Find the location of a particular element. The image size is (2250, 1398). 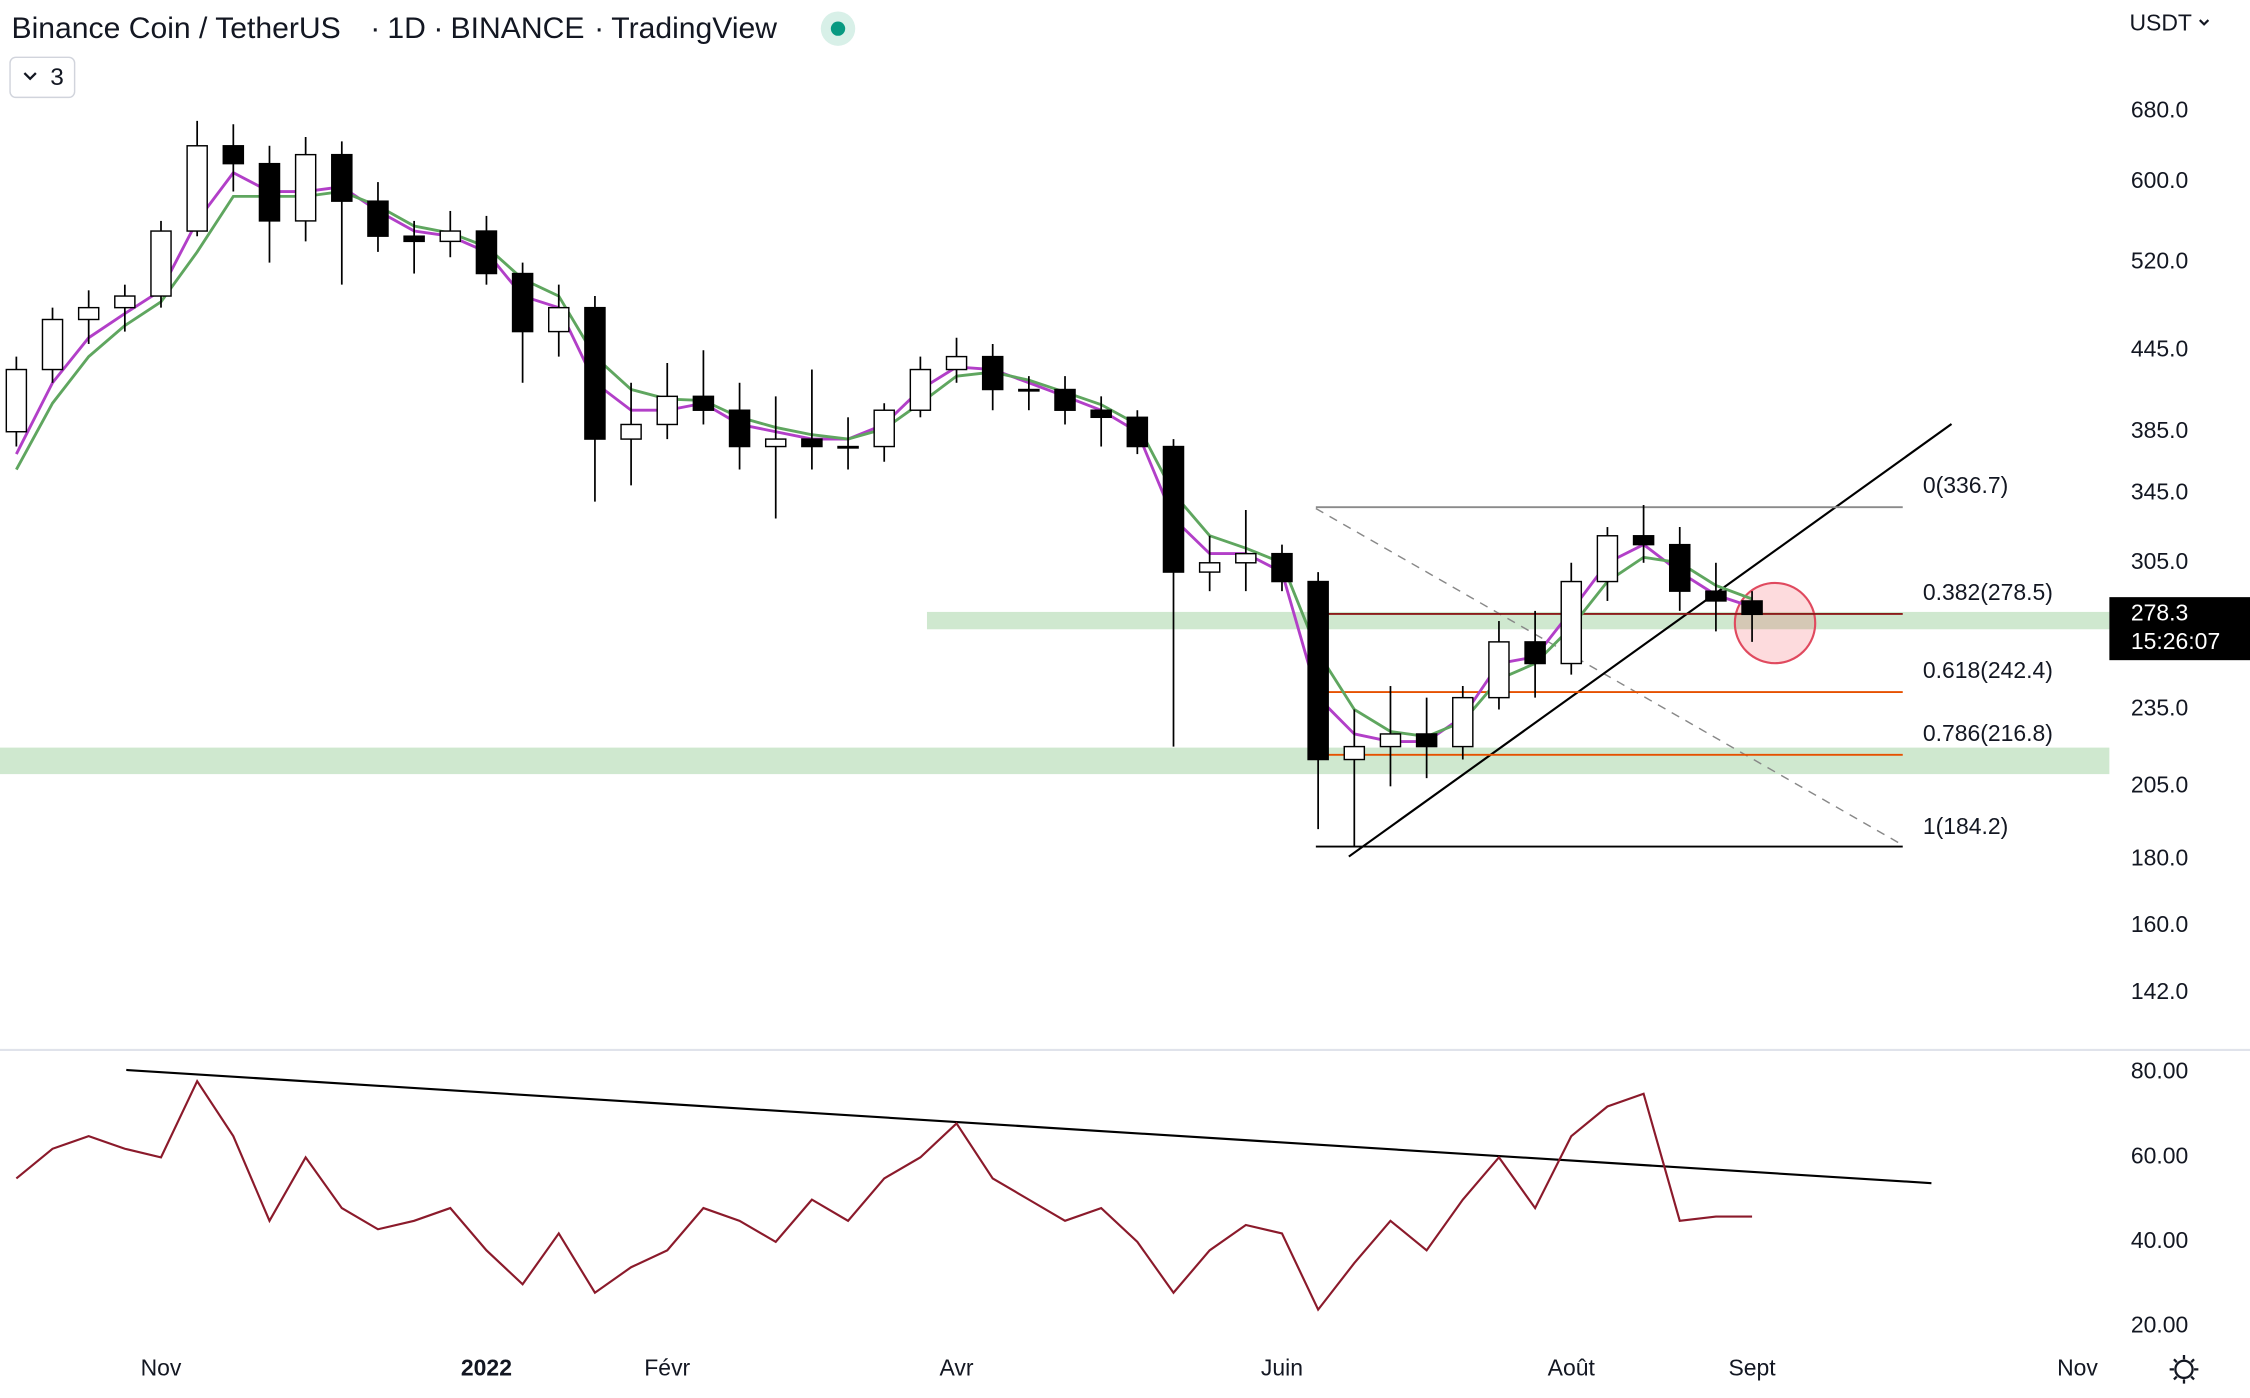

y-tick-label: 385.0 is located at coordinates (2159, 430).